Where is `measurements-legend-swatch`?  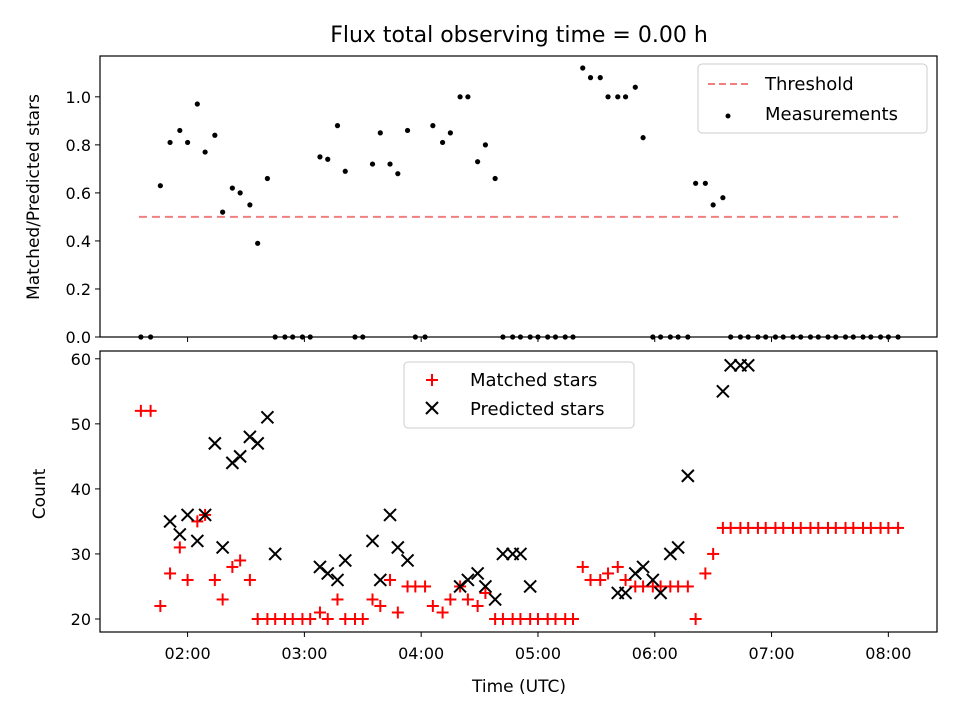
measurements-legend-swatch is located at coordinates (728, 116).